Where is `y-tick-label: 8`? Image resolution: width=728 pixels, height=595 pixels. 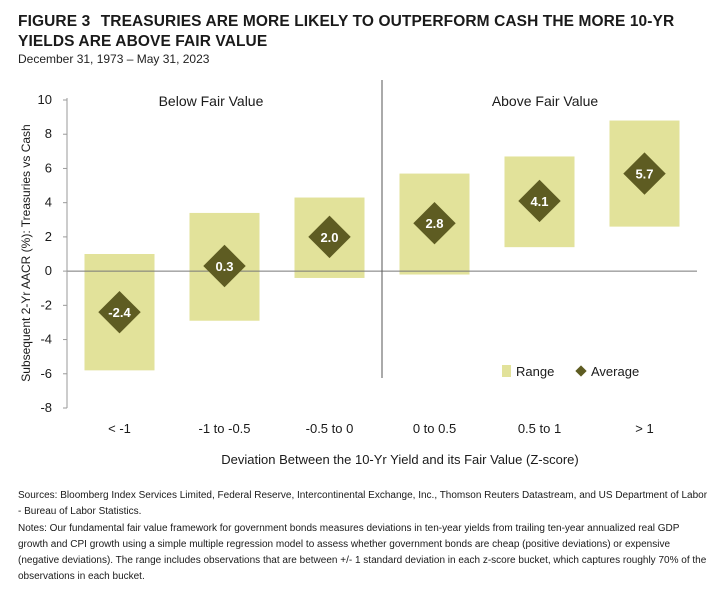
y-tick-label: 8 is located at coordinates (48, 133).